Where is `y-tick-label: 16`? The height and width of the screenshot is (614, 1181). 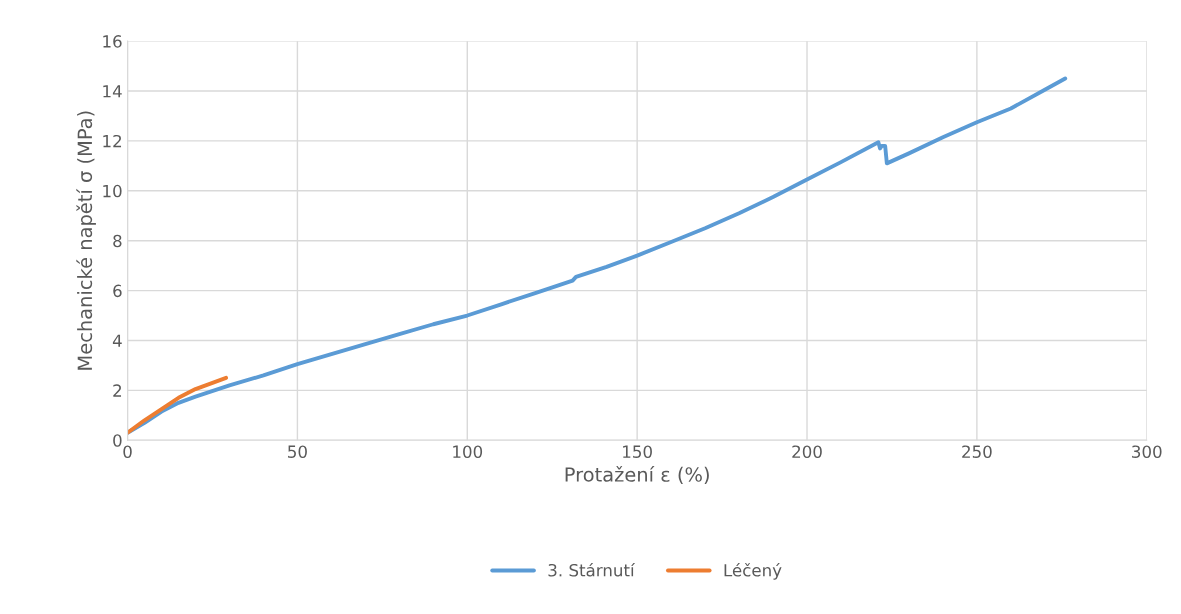 y-tick-label: 16 is located at coordinates (112, 41).